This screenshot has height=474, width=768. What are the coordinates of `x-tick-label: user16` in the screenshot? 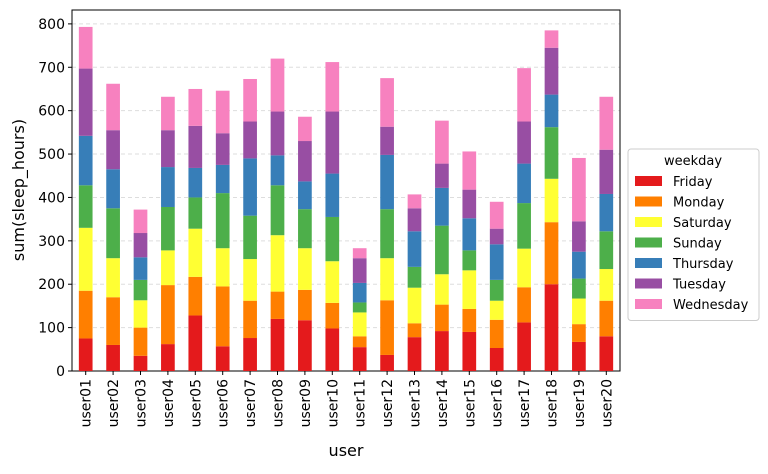 It's located at (498, 403).